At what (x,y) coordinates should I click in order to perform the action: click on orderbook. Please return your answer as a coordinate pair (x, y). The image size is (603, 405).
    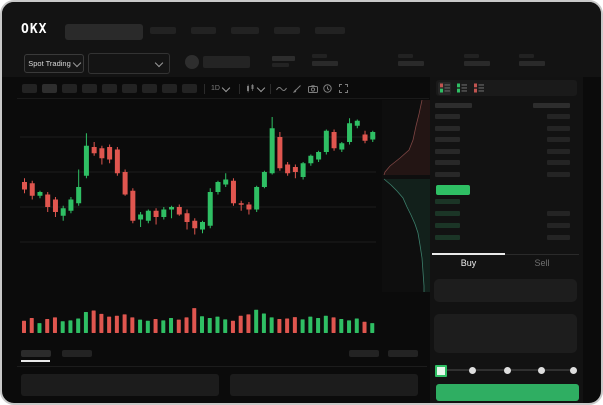
    Looking at the image, I should click on (505, 174).